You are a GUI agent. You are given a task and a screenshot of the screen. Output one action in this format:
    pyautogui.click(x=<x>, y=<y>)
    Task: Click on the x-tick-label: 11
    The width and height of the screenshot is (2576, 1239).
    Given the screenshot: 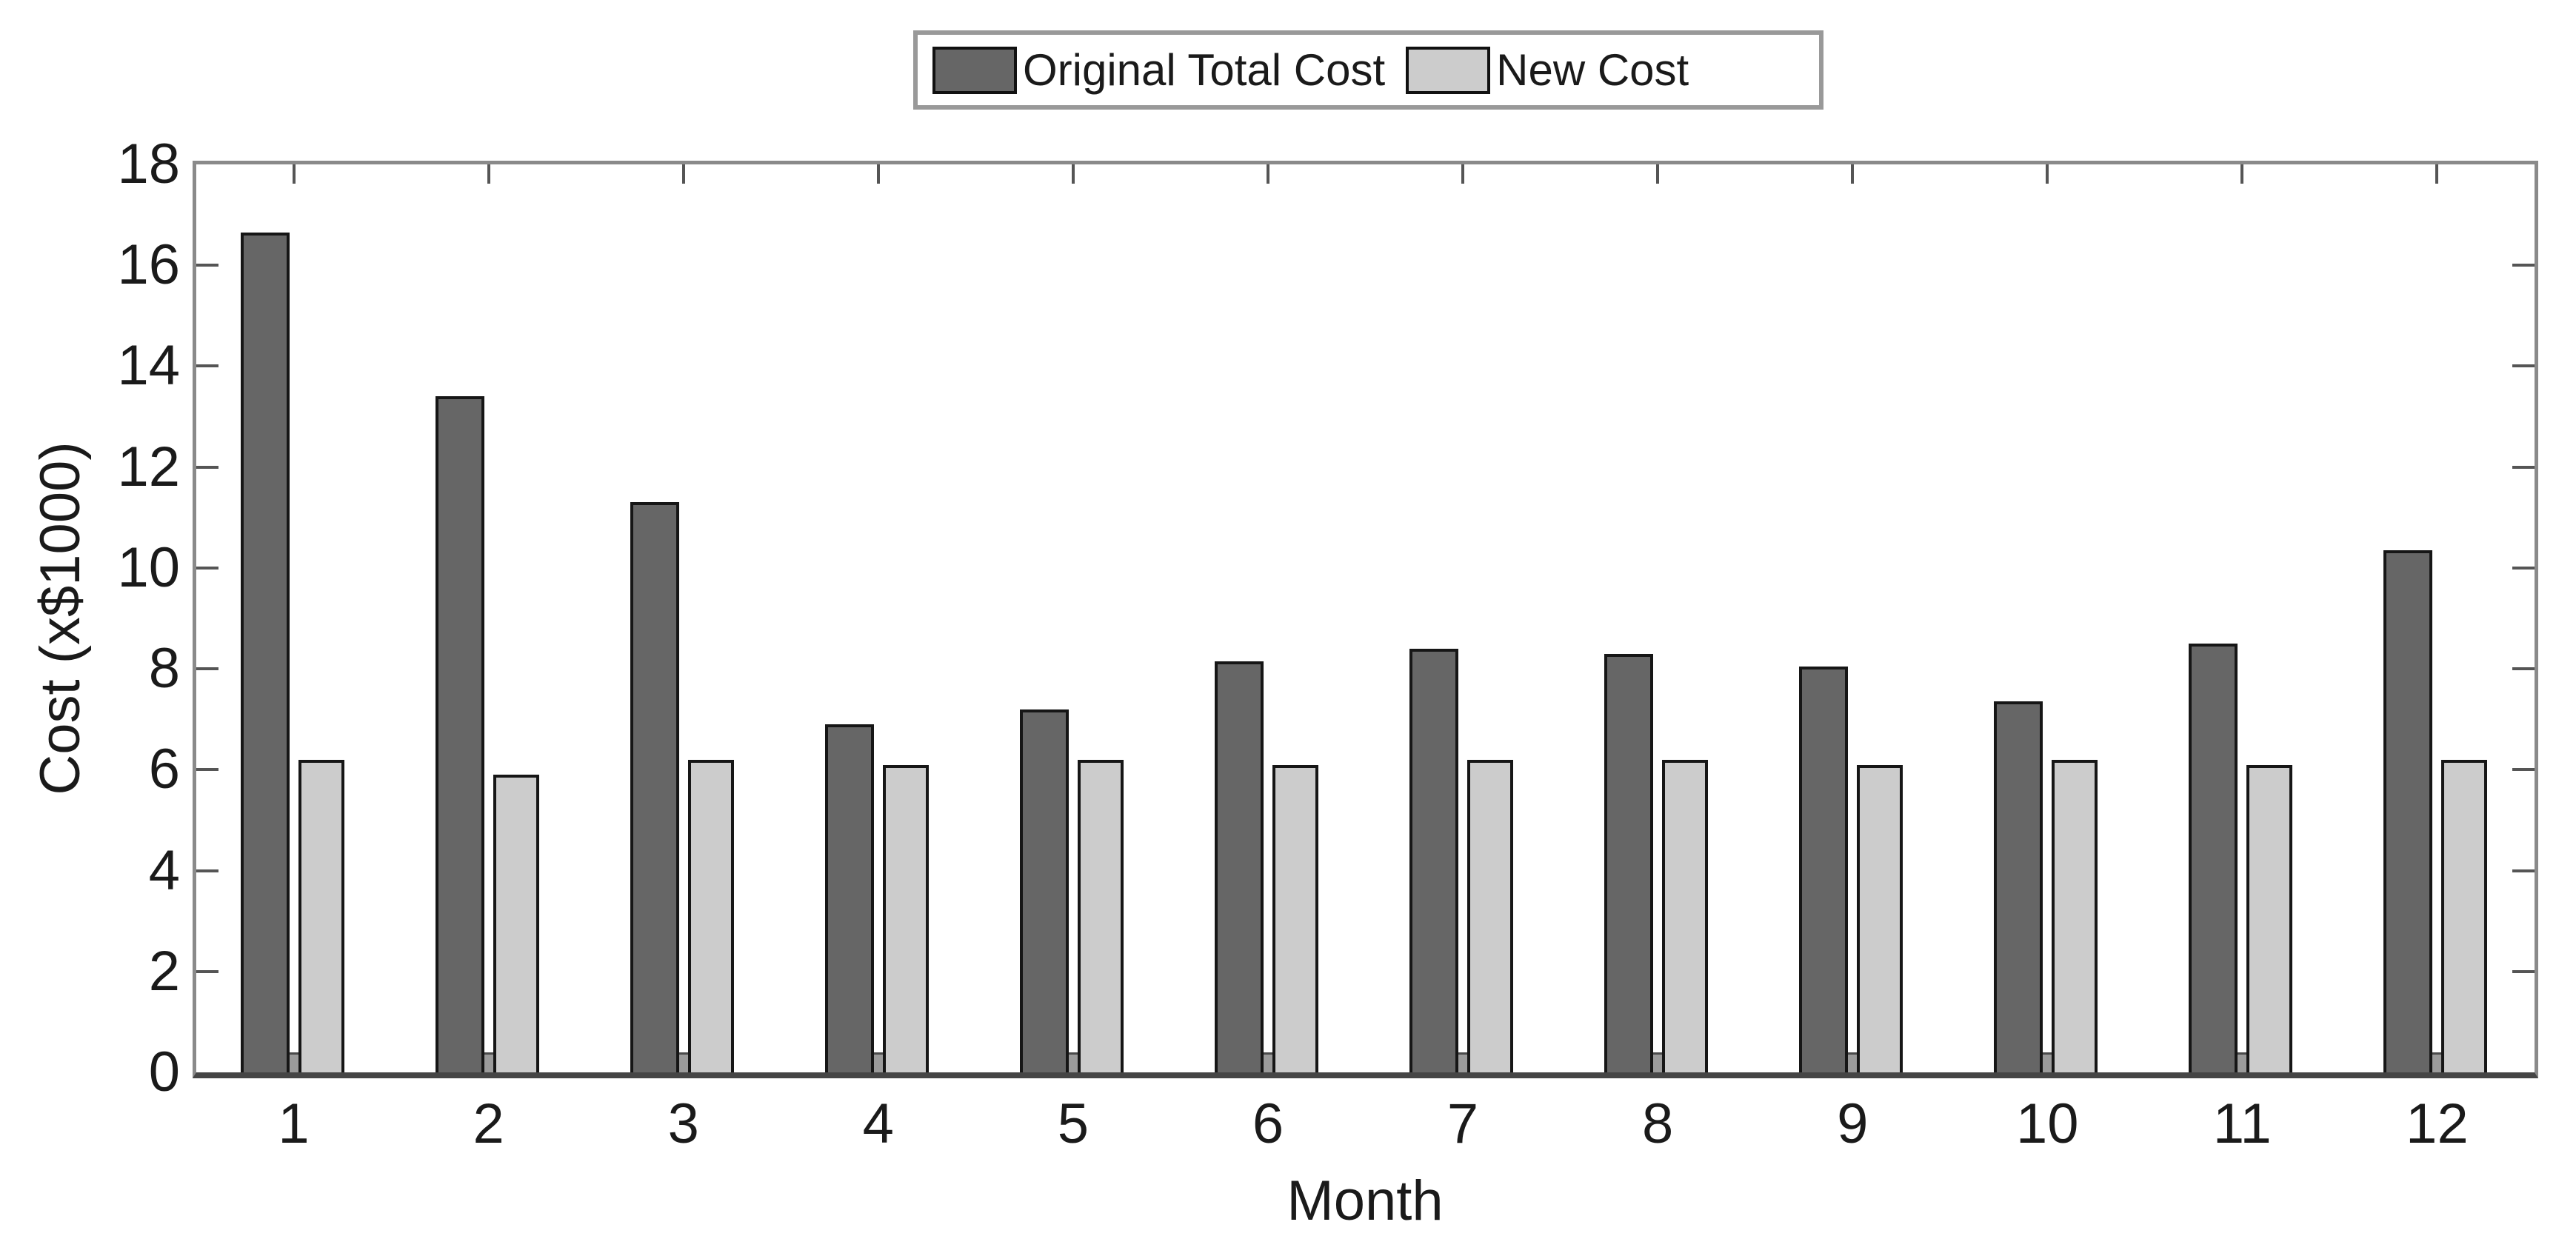 What is the action you would take?
    pyautogui.click(x=2242, y=1123)
    